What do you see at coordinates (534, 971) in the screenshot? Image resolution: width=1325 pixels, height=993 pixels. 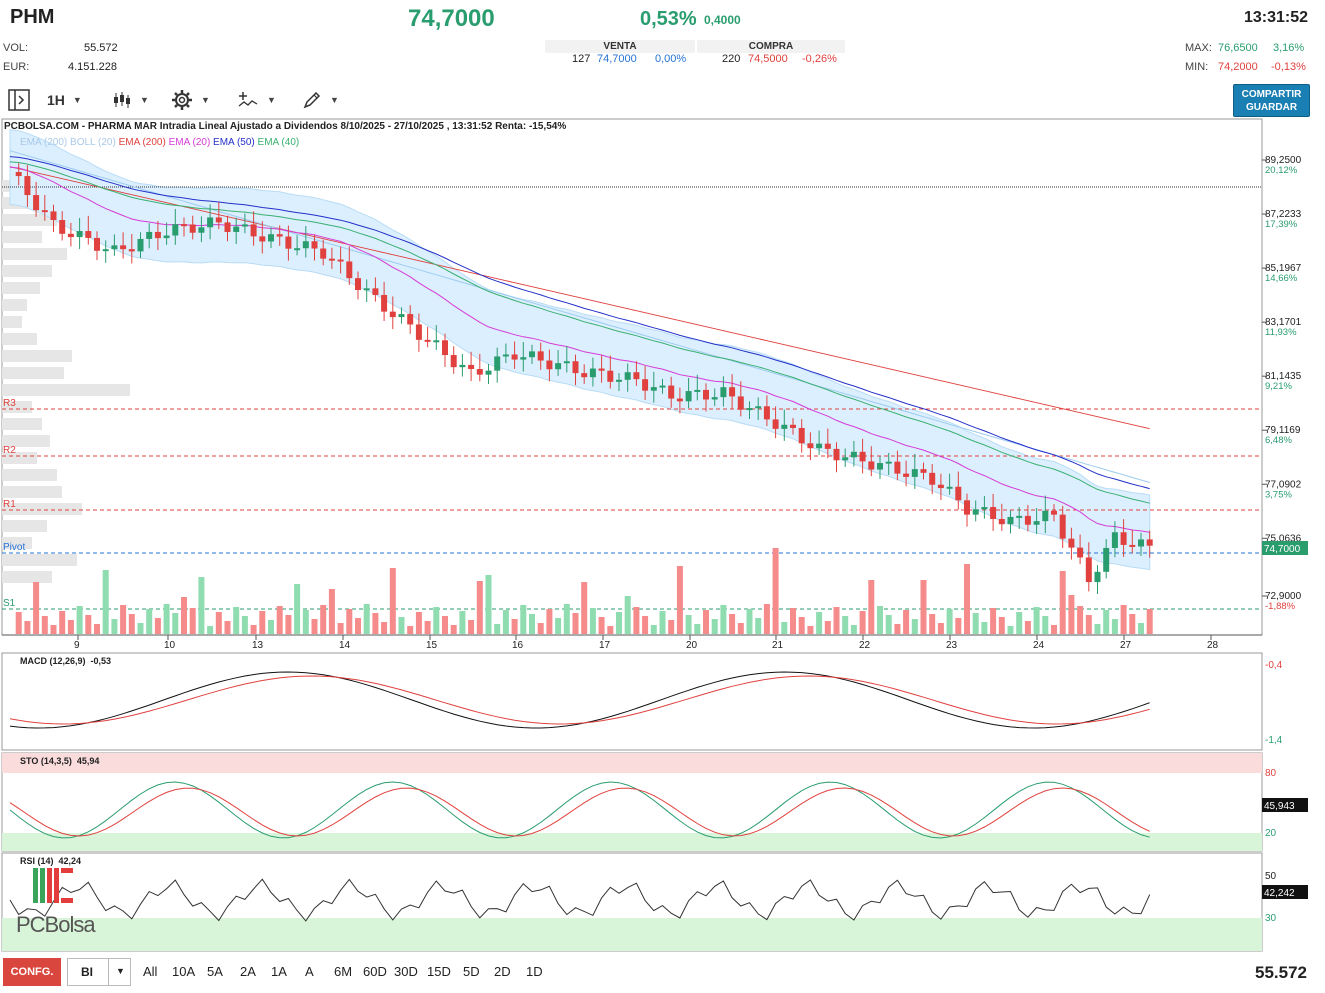 I see `range-button: 1D` at bounding box center [534, 971].